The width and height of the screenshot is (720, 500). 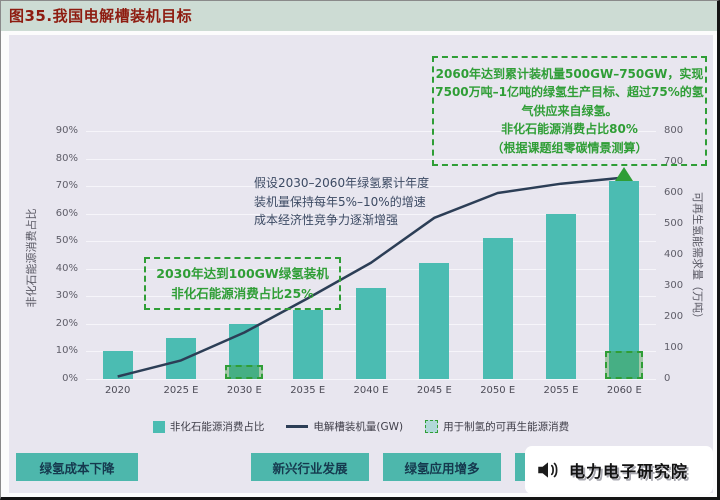 I want to click on x-axis-tick: 2050 E, so click(x=498, y=390).